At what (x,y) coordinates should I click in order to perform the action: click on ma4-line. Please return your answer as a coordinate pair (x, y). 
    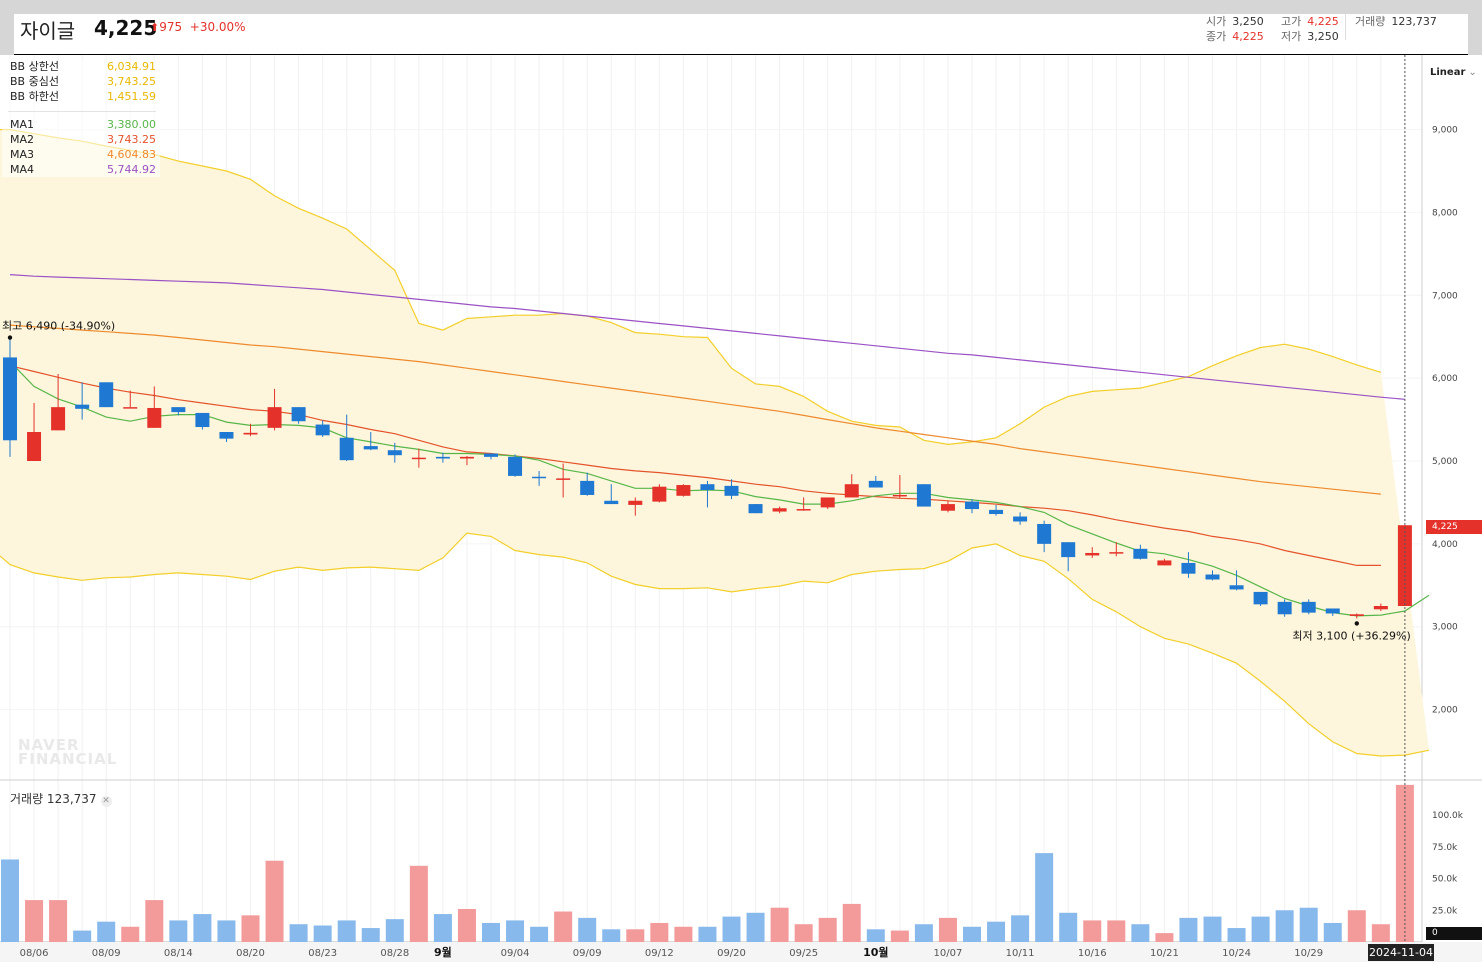
    Looking at the image, I should click on (707, 337).